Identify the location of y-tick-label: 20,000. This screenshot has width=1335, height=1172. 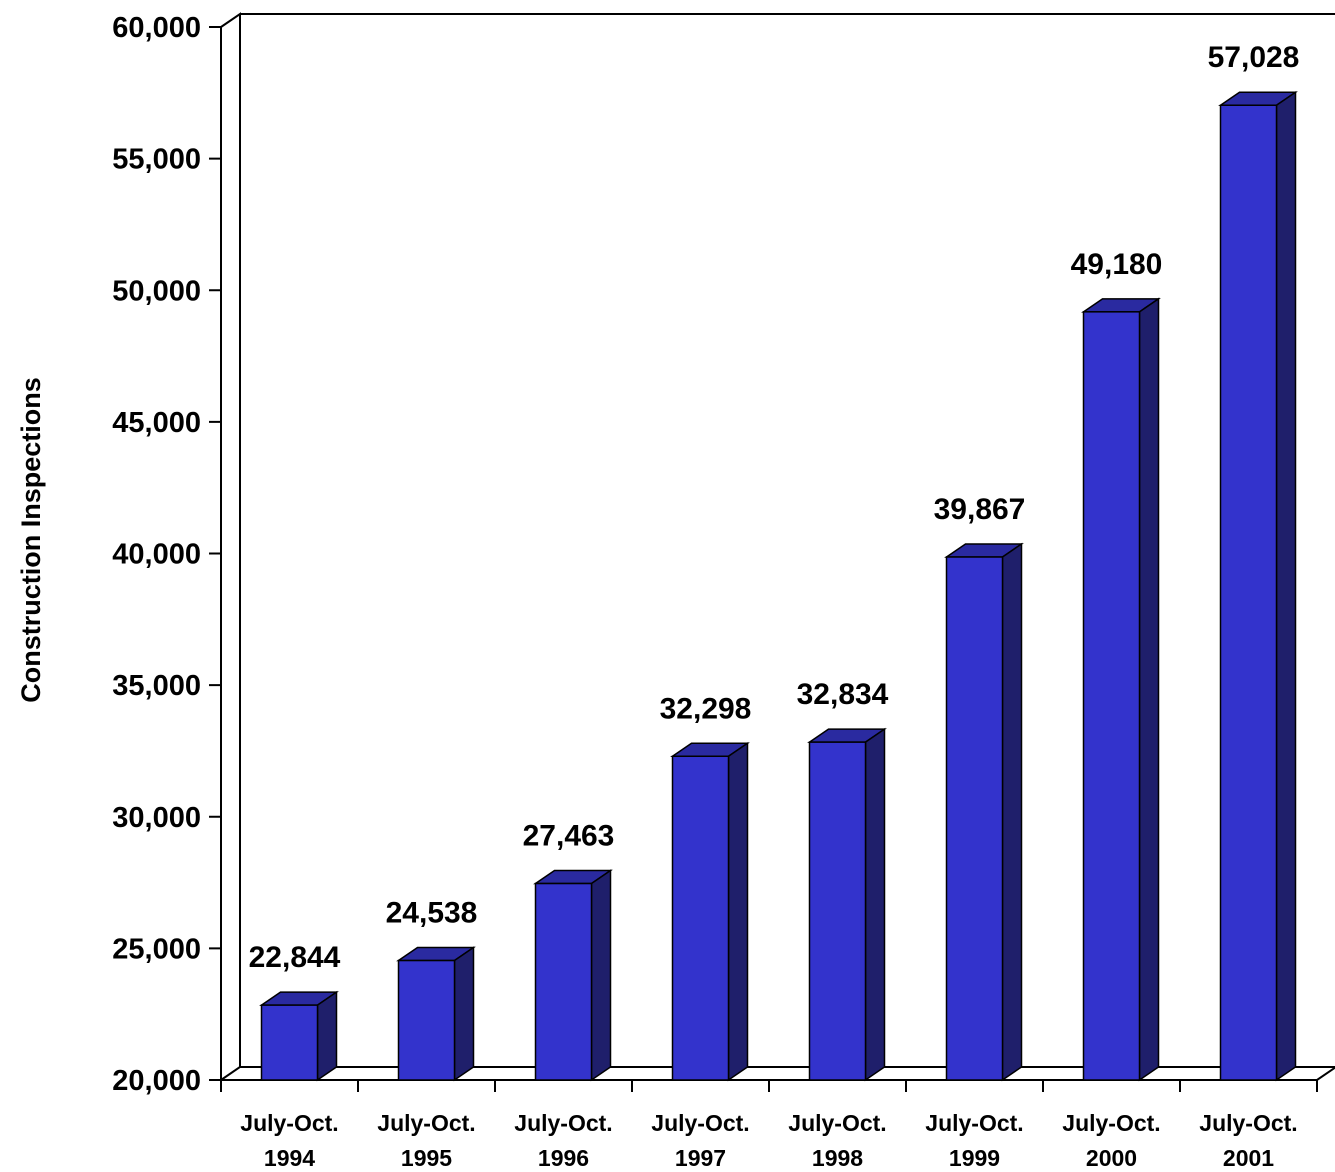
(156, 1081).